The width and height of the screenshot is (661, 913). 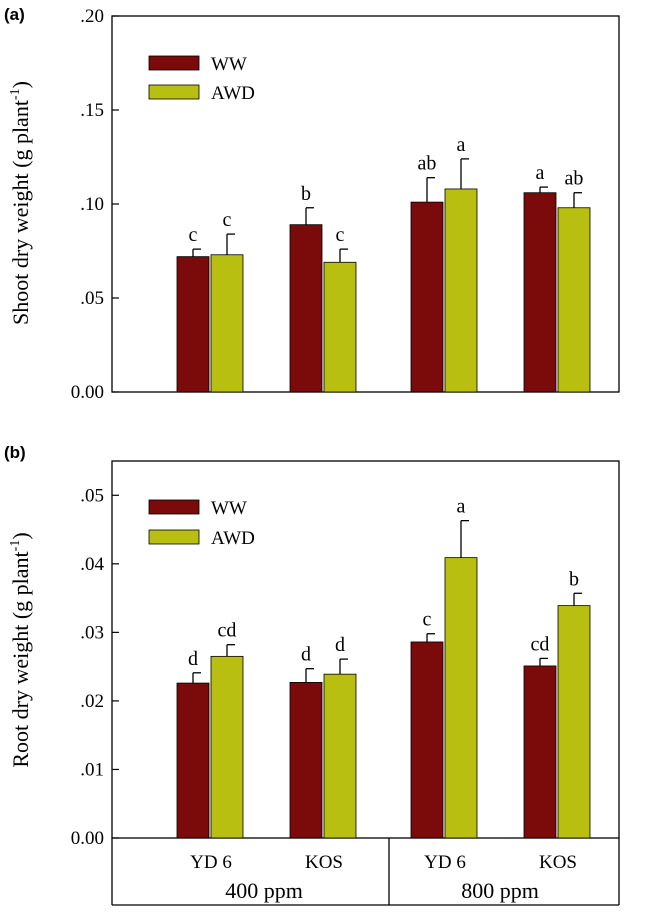 What do you see at coordinates (14, 14) in the screenshot?
I see `panel-label: (a)` at bounding box center [14, 14].